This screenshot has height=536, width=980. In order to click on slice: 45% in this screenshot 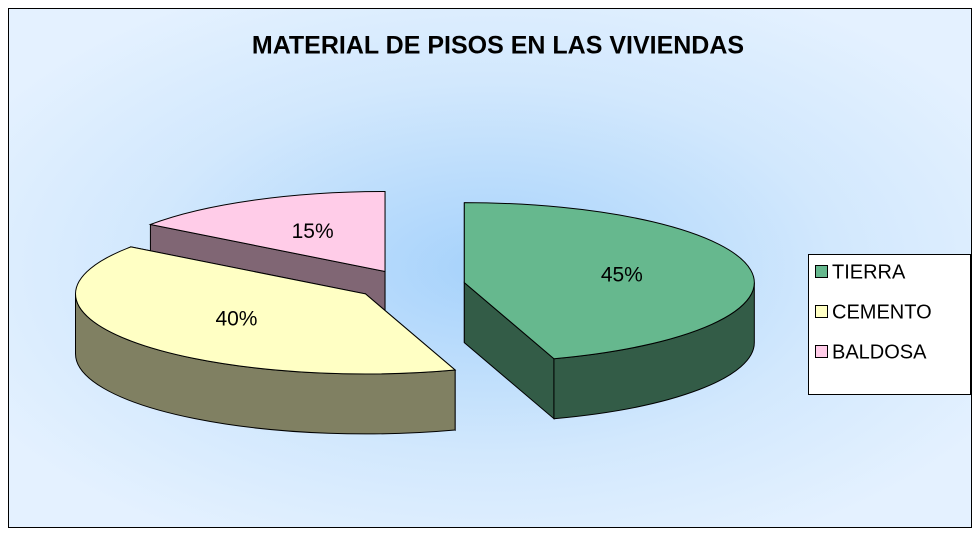, I will do `click(609, 311)`.